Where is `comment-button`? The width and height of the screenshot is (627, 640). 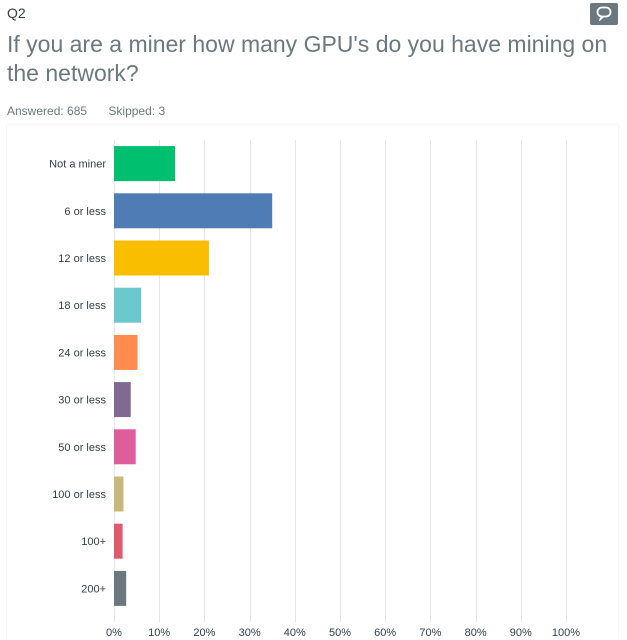 comment-button is located at coordinates (604, 14).